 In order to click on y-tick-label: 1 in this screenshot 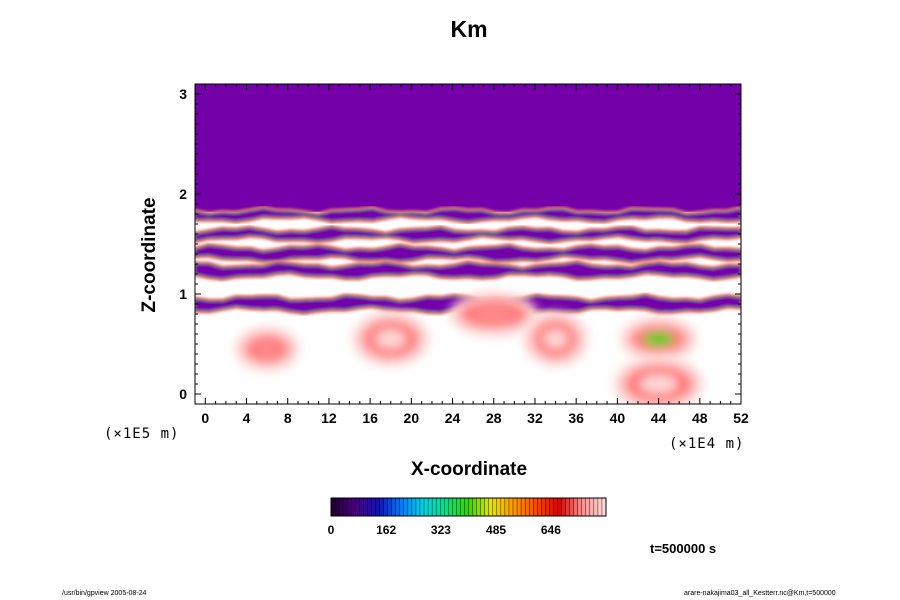, I will do `click(183, 294)`.